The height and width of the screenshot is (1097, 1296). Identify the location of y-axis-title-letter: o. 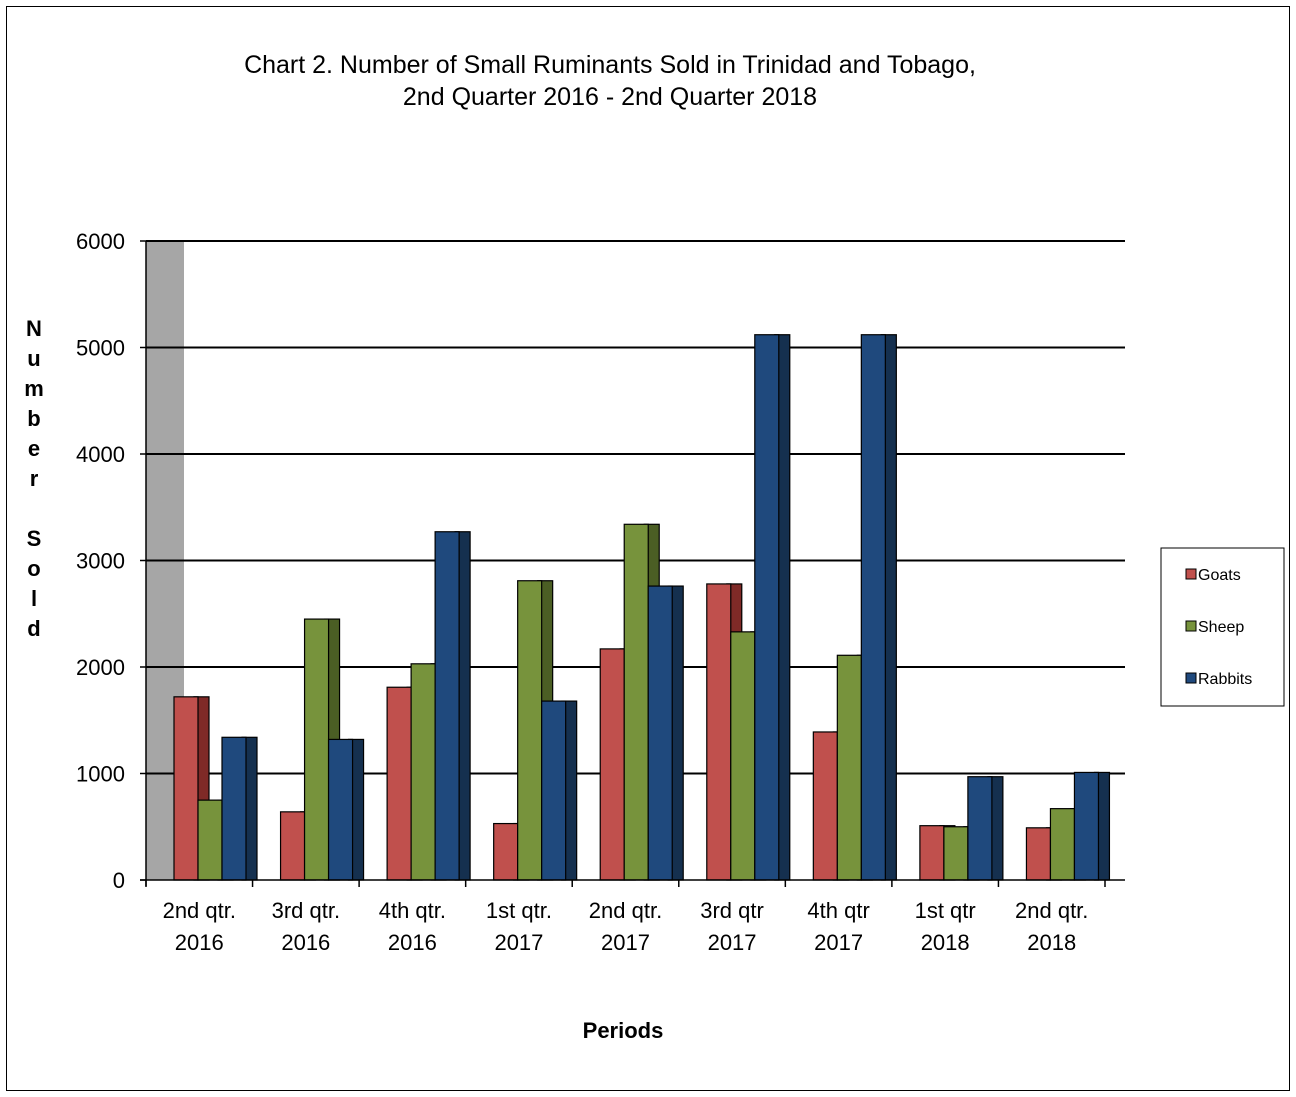
(33, 568).